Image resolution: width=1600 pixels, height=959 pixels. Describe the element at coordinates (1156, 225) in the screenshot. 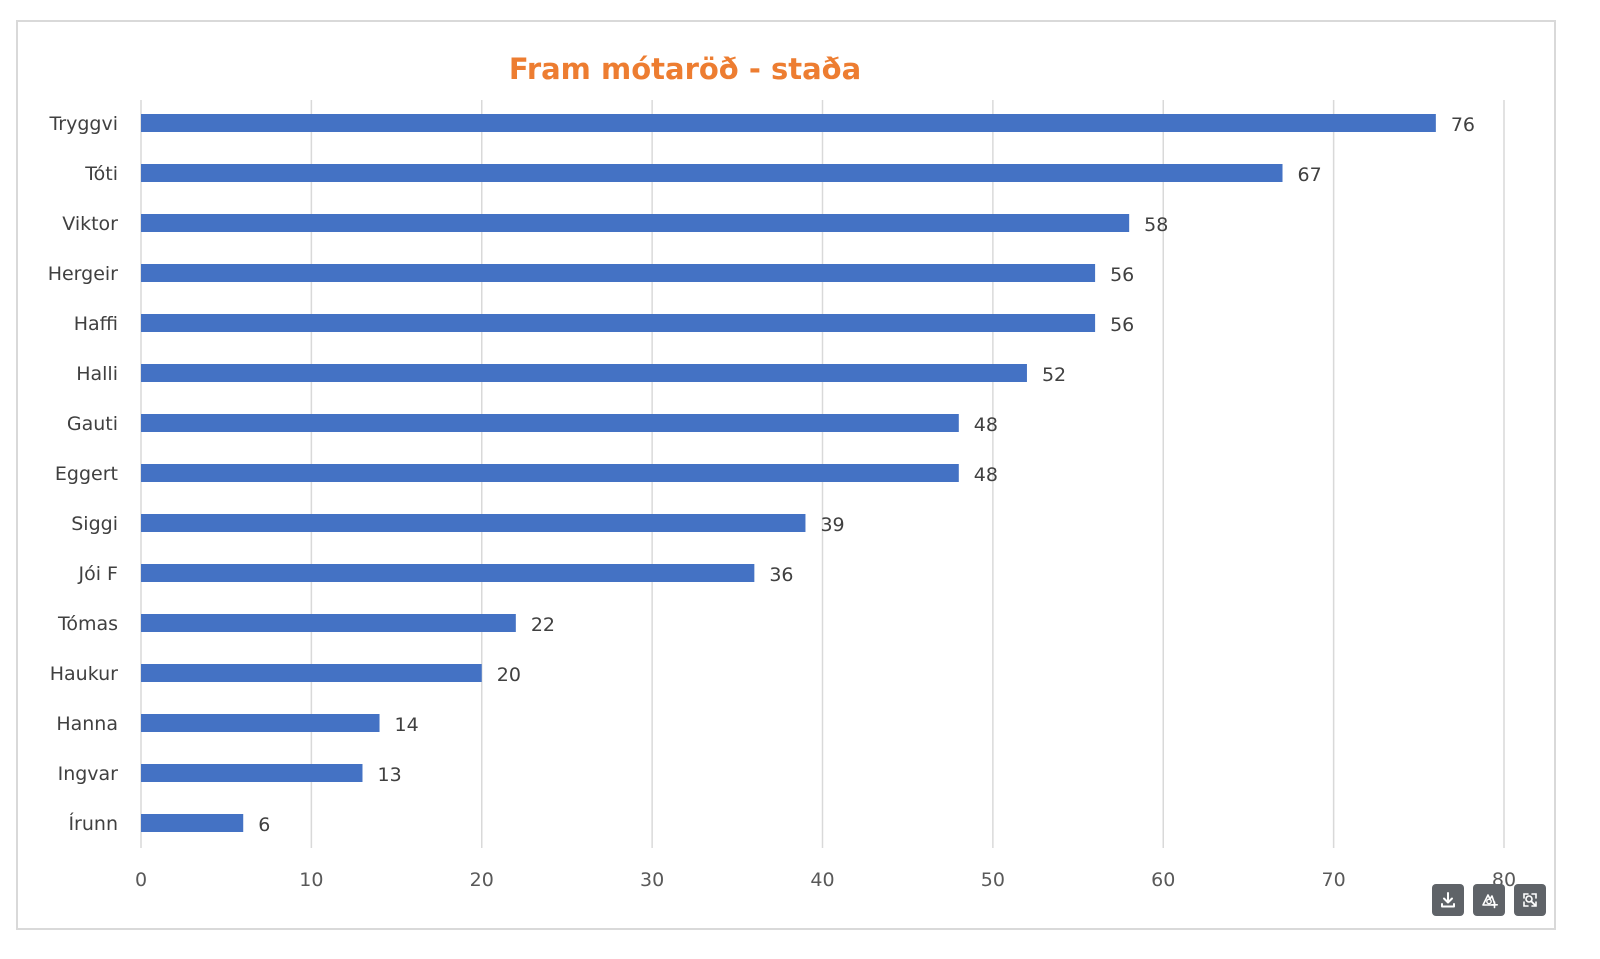

I see `data-label: 58` at that location.